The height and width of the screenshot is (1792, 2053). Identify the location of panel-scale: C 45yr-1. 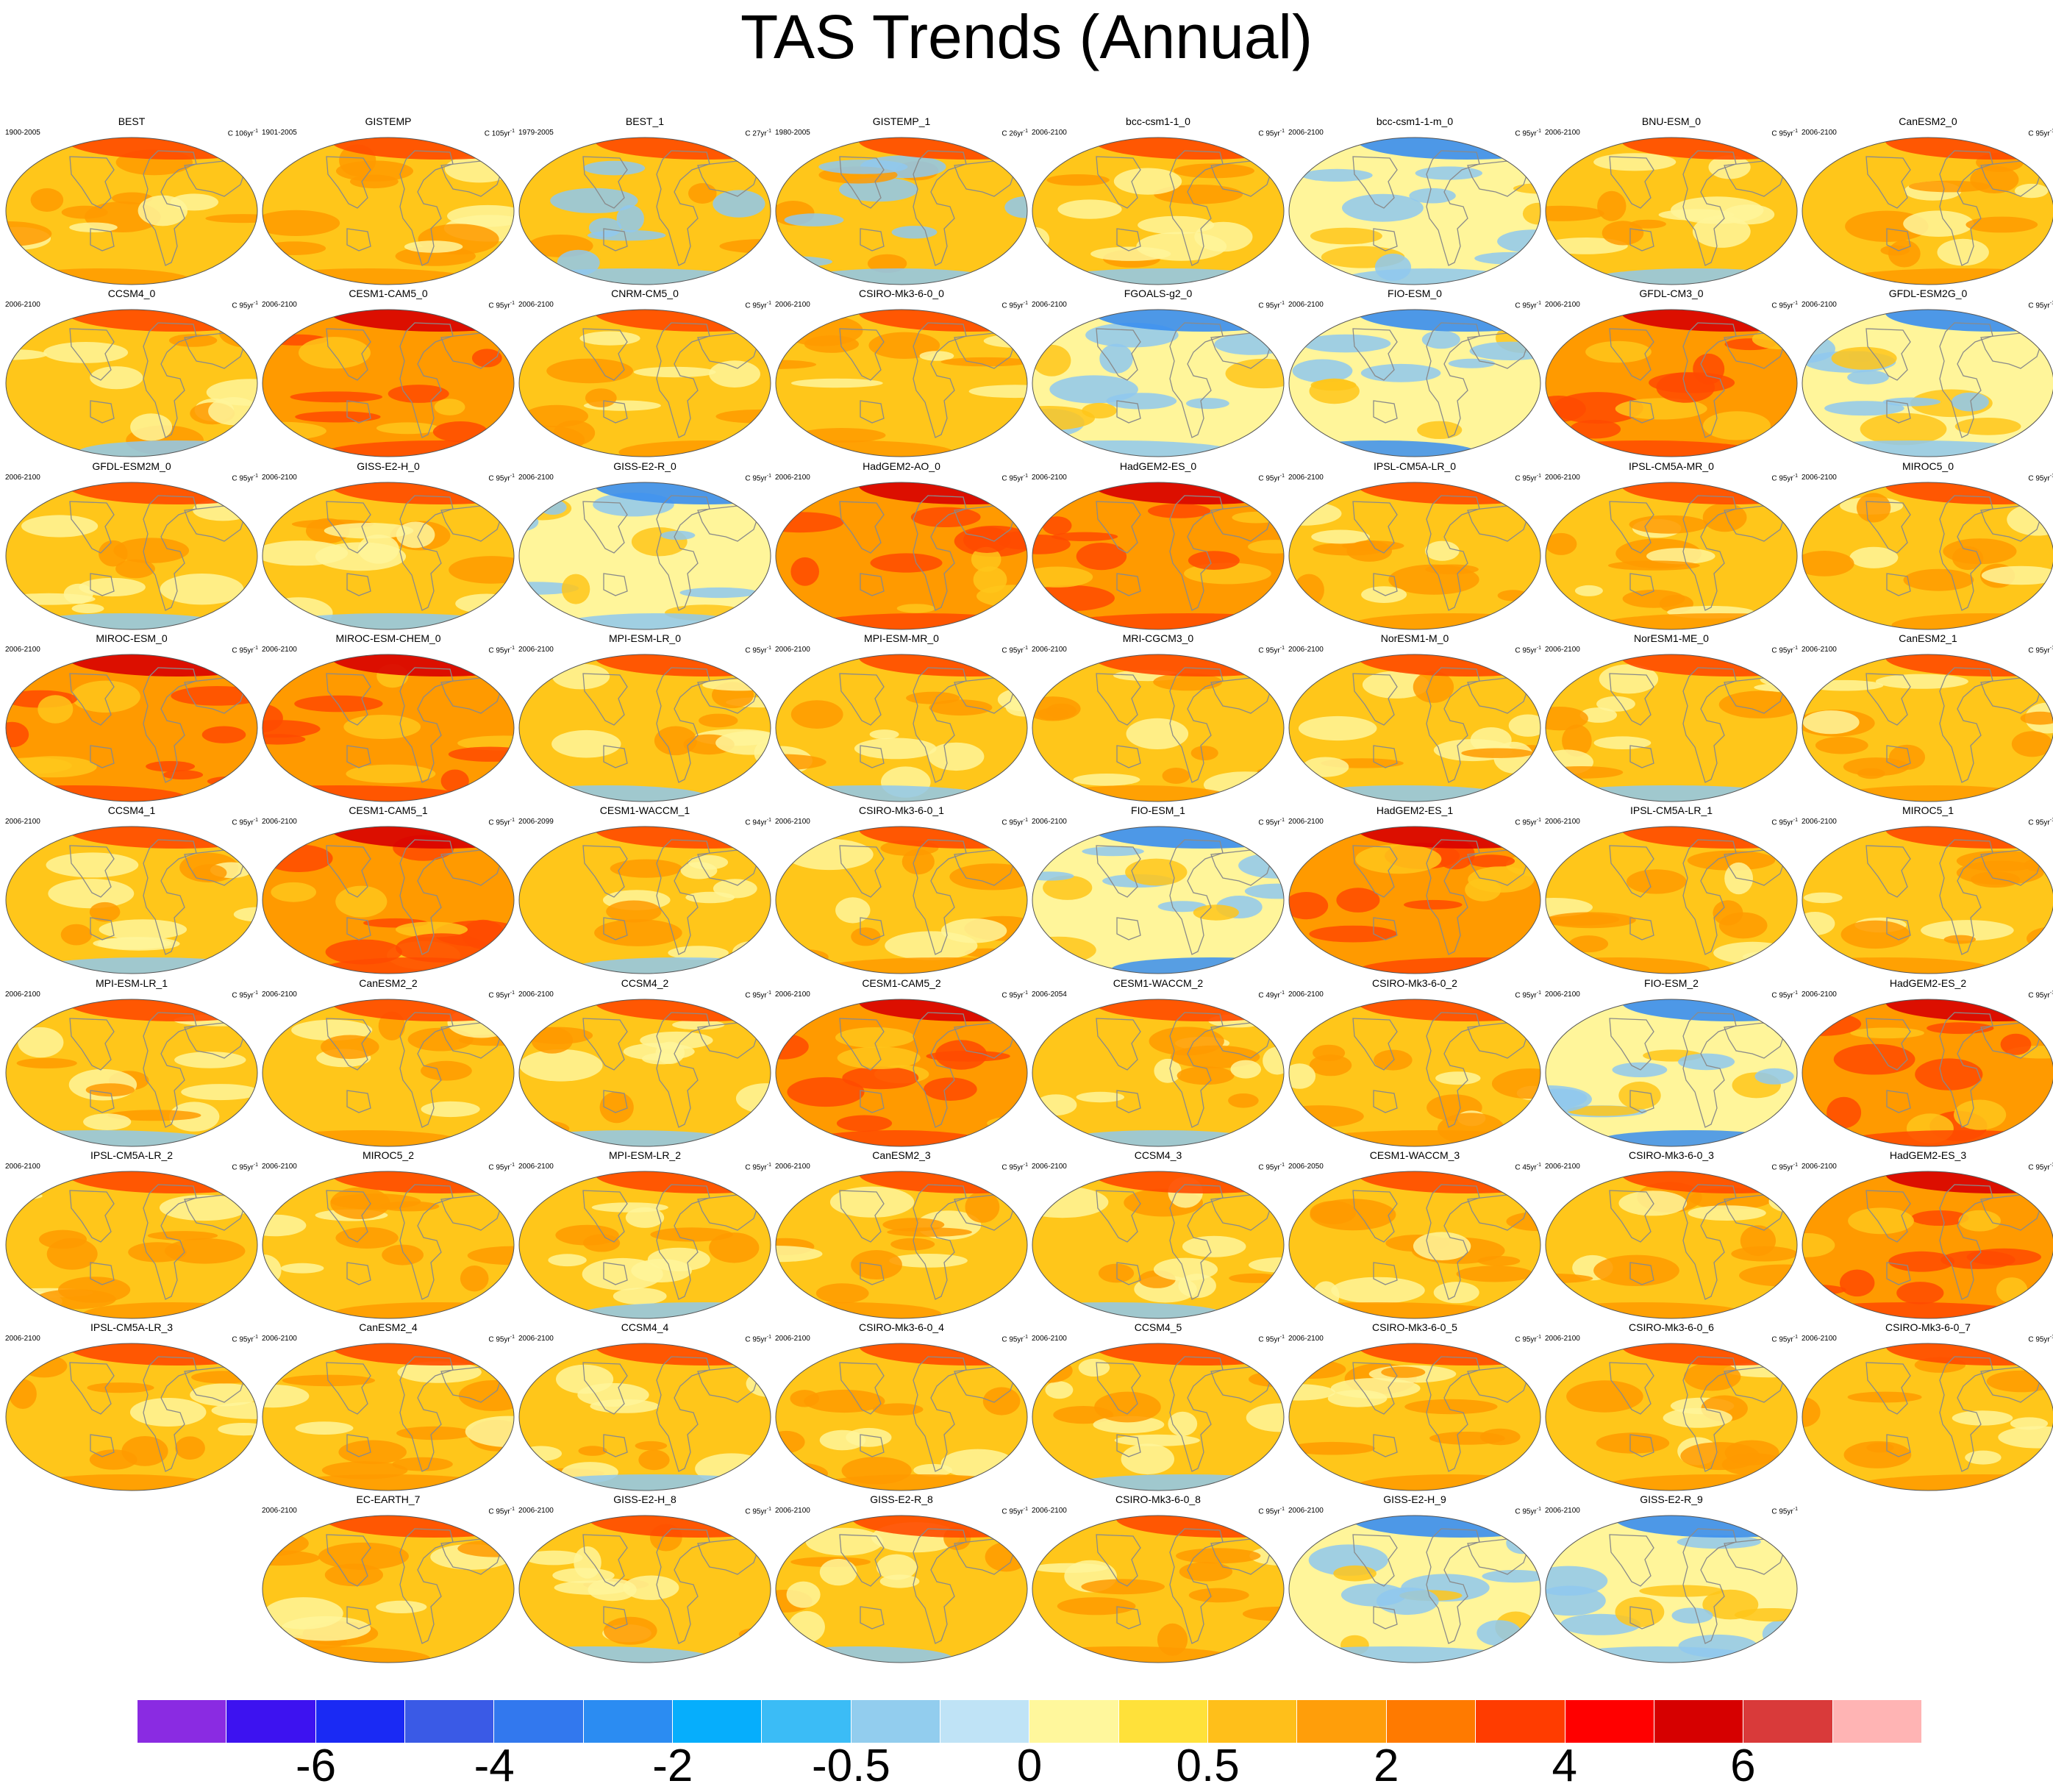
(1528, 1166).